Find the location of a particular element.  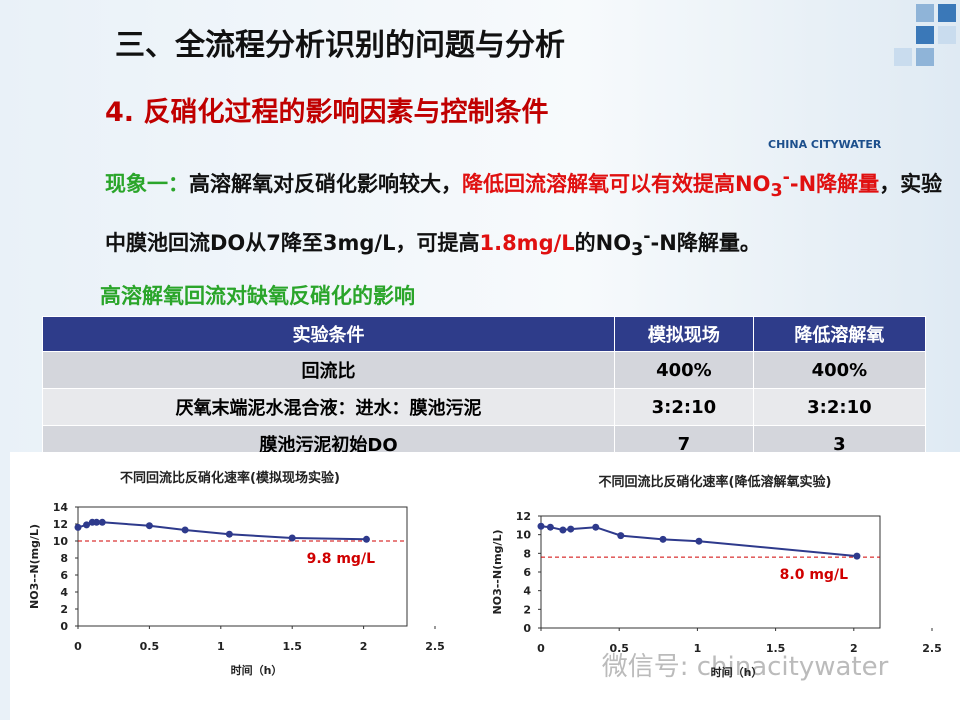

text: 降低回流溶解氧可以有效提高NO is located at coordinates (616, 184).